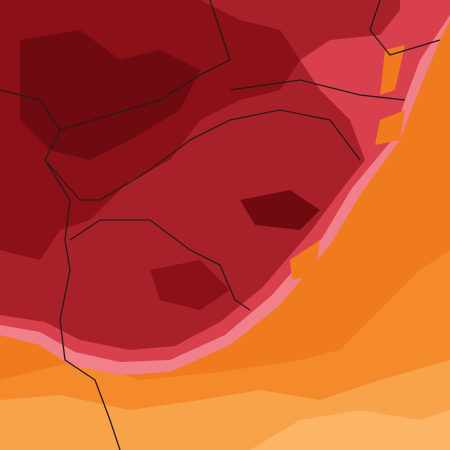 The image size is (450, 450). What do you see at coordinates (305, 260) in the screenshot?
I see `lagoon-patch` at bounding box center [305, 260].